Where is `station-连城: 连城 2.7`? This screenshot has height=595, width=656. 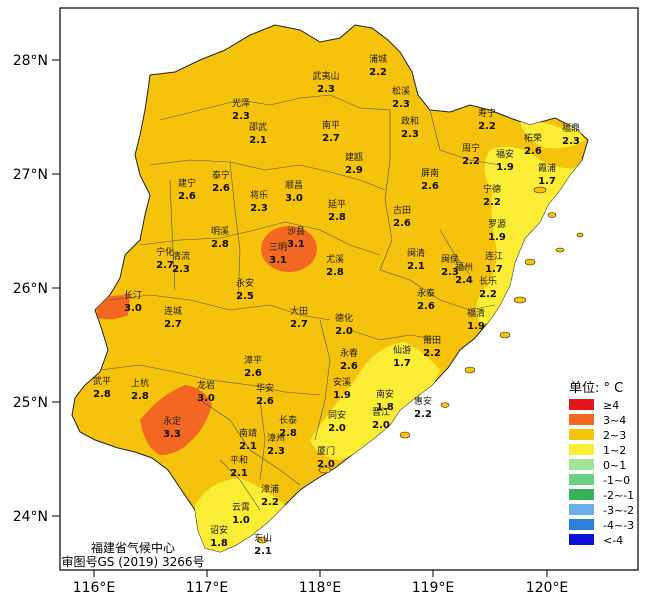
station-连城: 连城 2.7 is located at coordinates (173, 317).